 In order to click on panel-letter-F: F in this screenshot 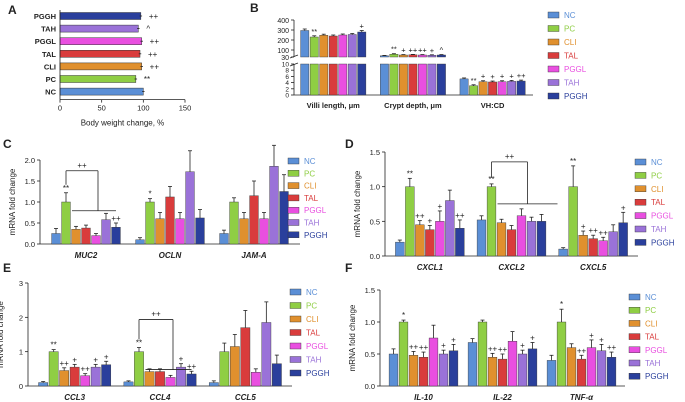, I will do `click(348, 268)`.